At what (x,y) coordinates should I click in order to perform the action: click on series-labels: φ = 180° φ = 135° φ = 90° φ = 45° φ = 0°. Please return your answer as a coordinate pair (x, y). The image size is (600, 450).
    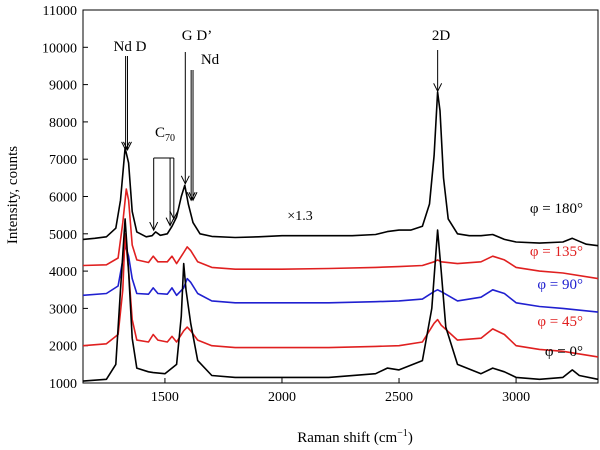
    Looking at the image, I should click on (556, 280).